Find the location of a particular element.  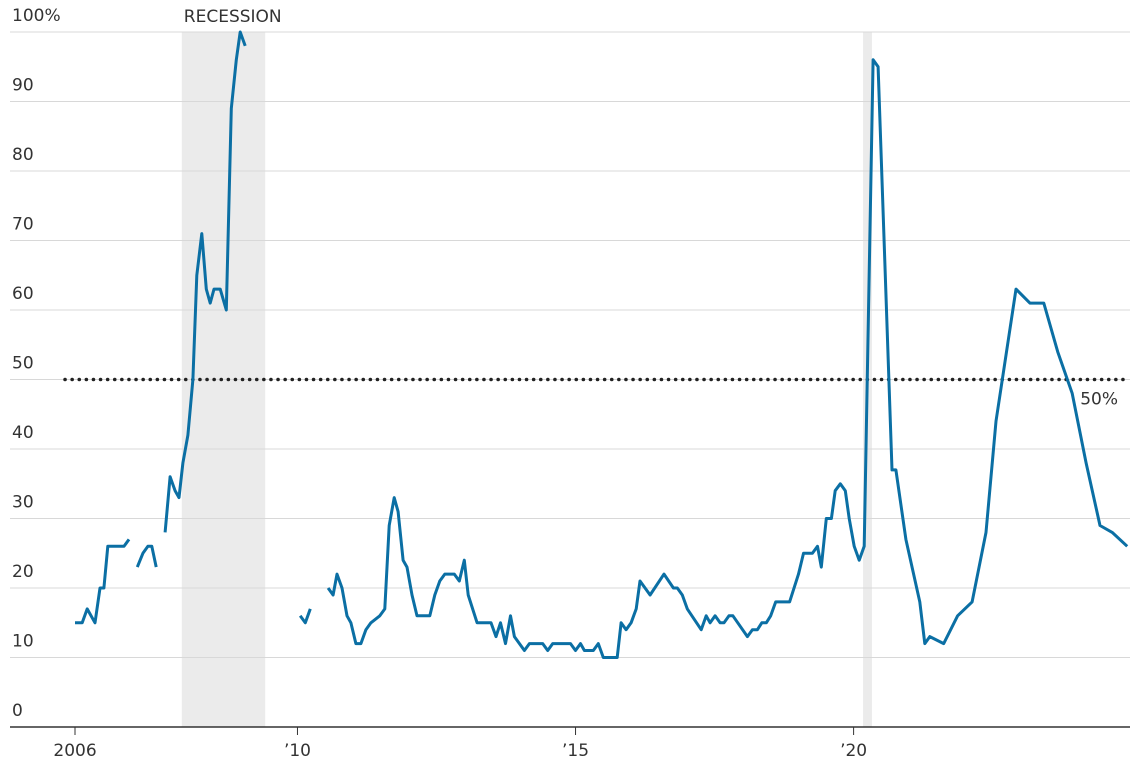

x-tick-label: ’15 is located at coordinates (575, 751).